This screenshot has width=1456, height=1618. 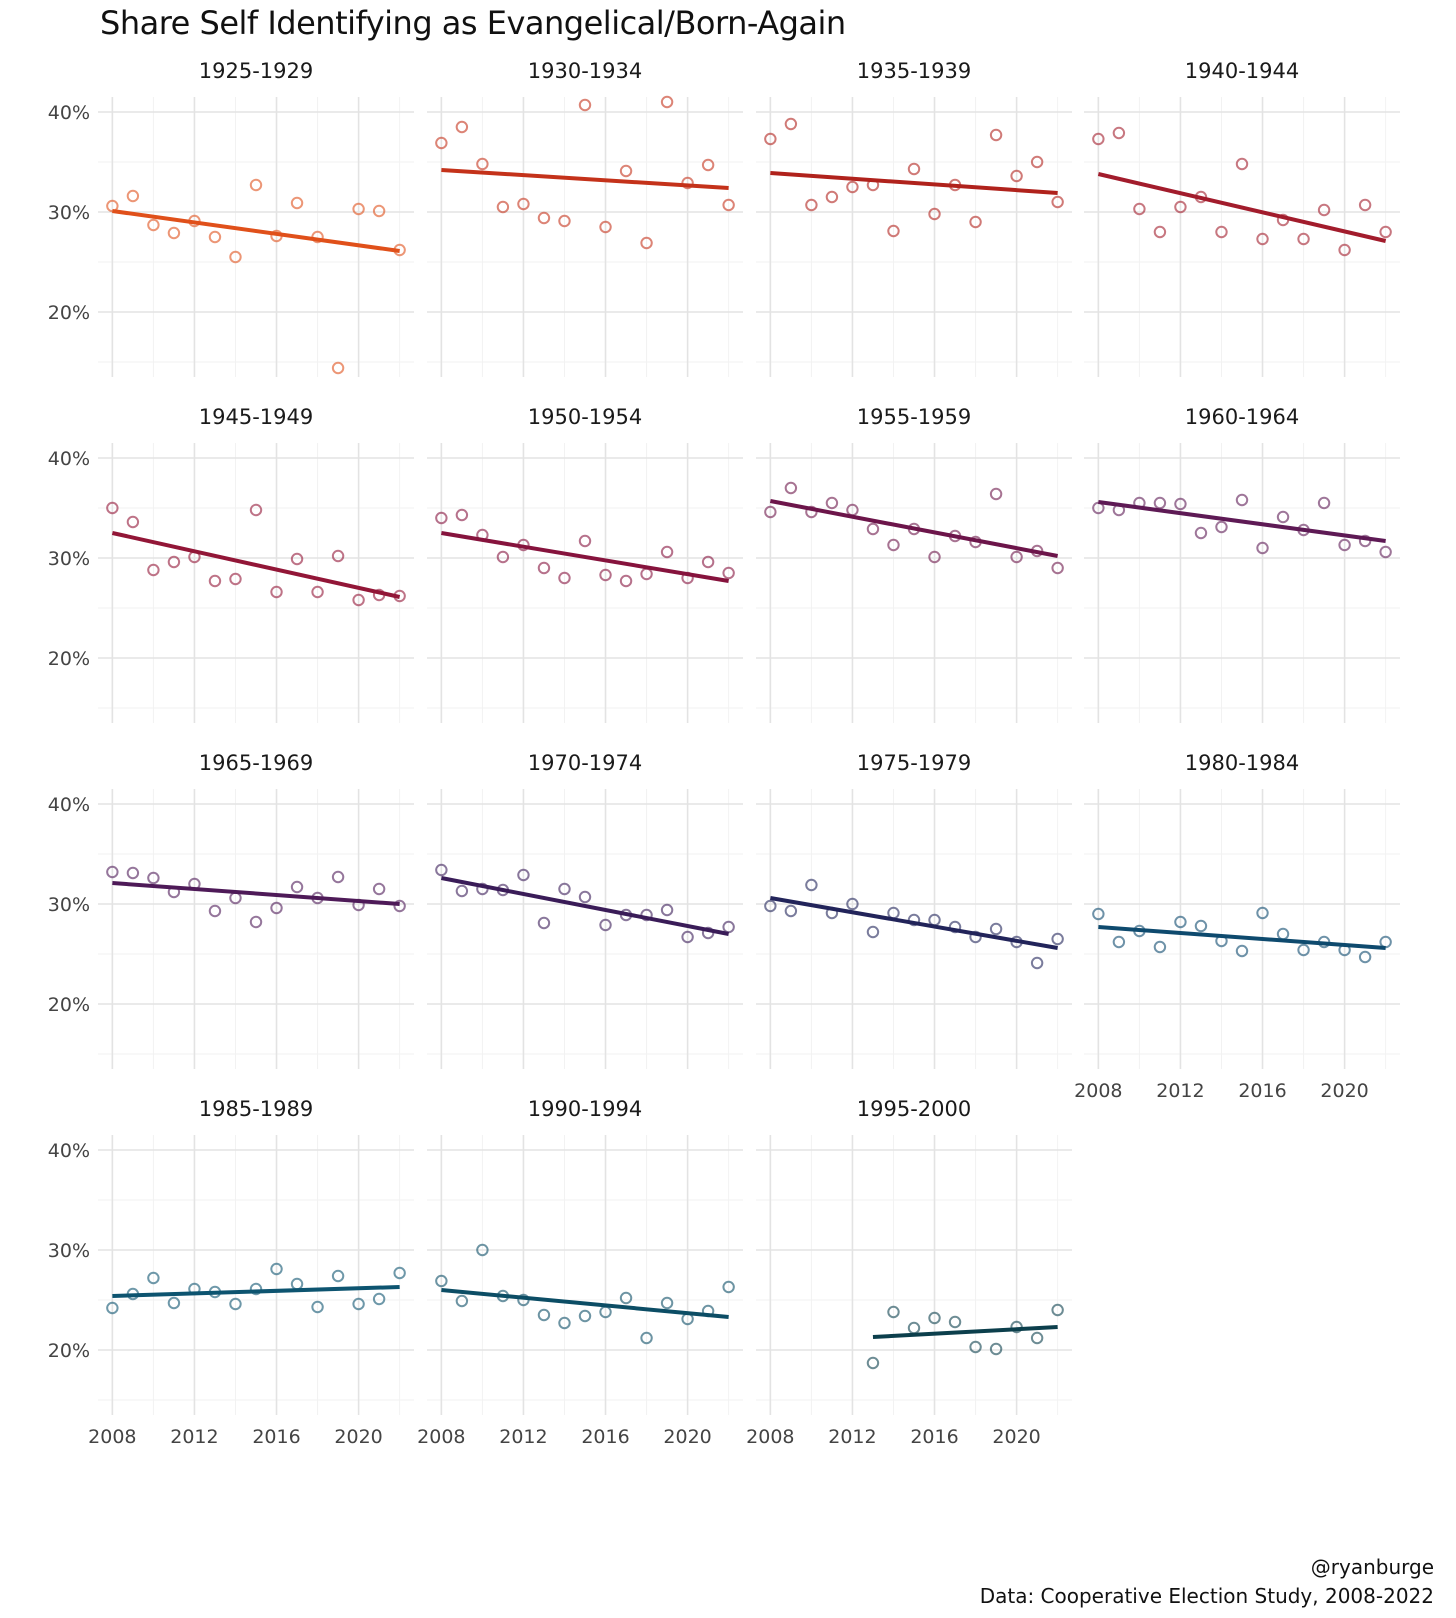 What do you see at coordinates (914, 417) in the screenshot?
I see `facet-label: 1955-1959` at bounding box center [914, 417].